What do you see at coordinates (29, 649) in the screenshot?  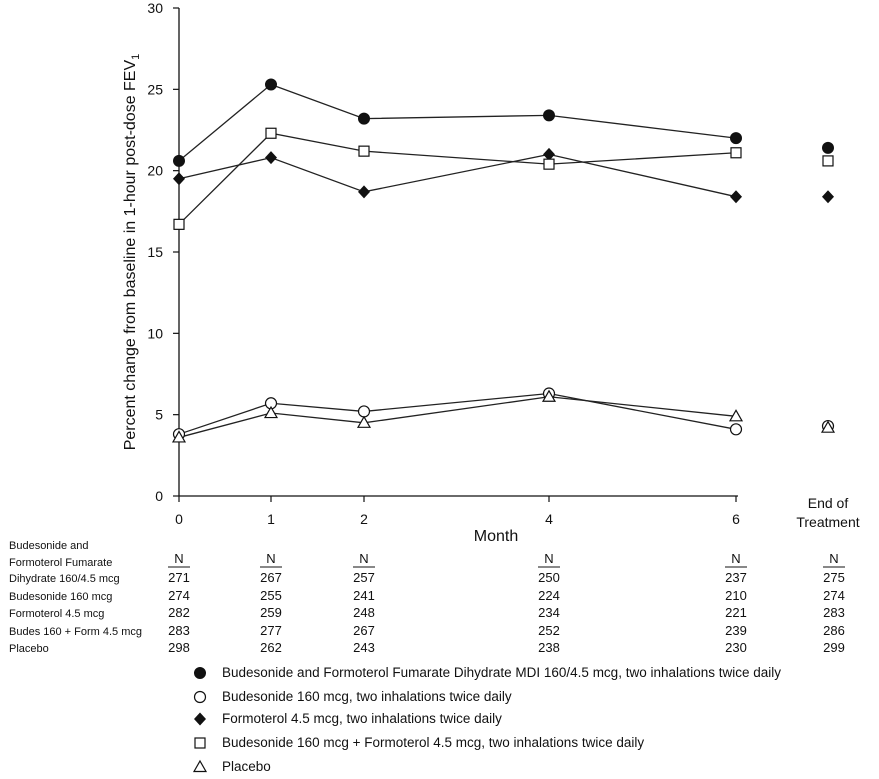 I see `n-row-label: Placebo` at bounding box center [29, 649].